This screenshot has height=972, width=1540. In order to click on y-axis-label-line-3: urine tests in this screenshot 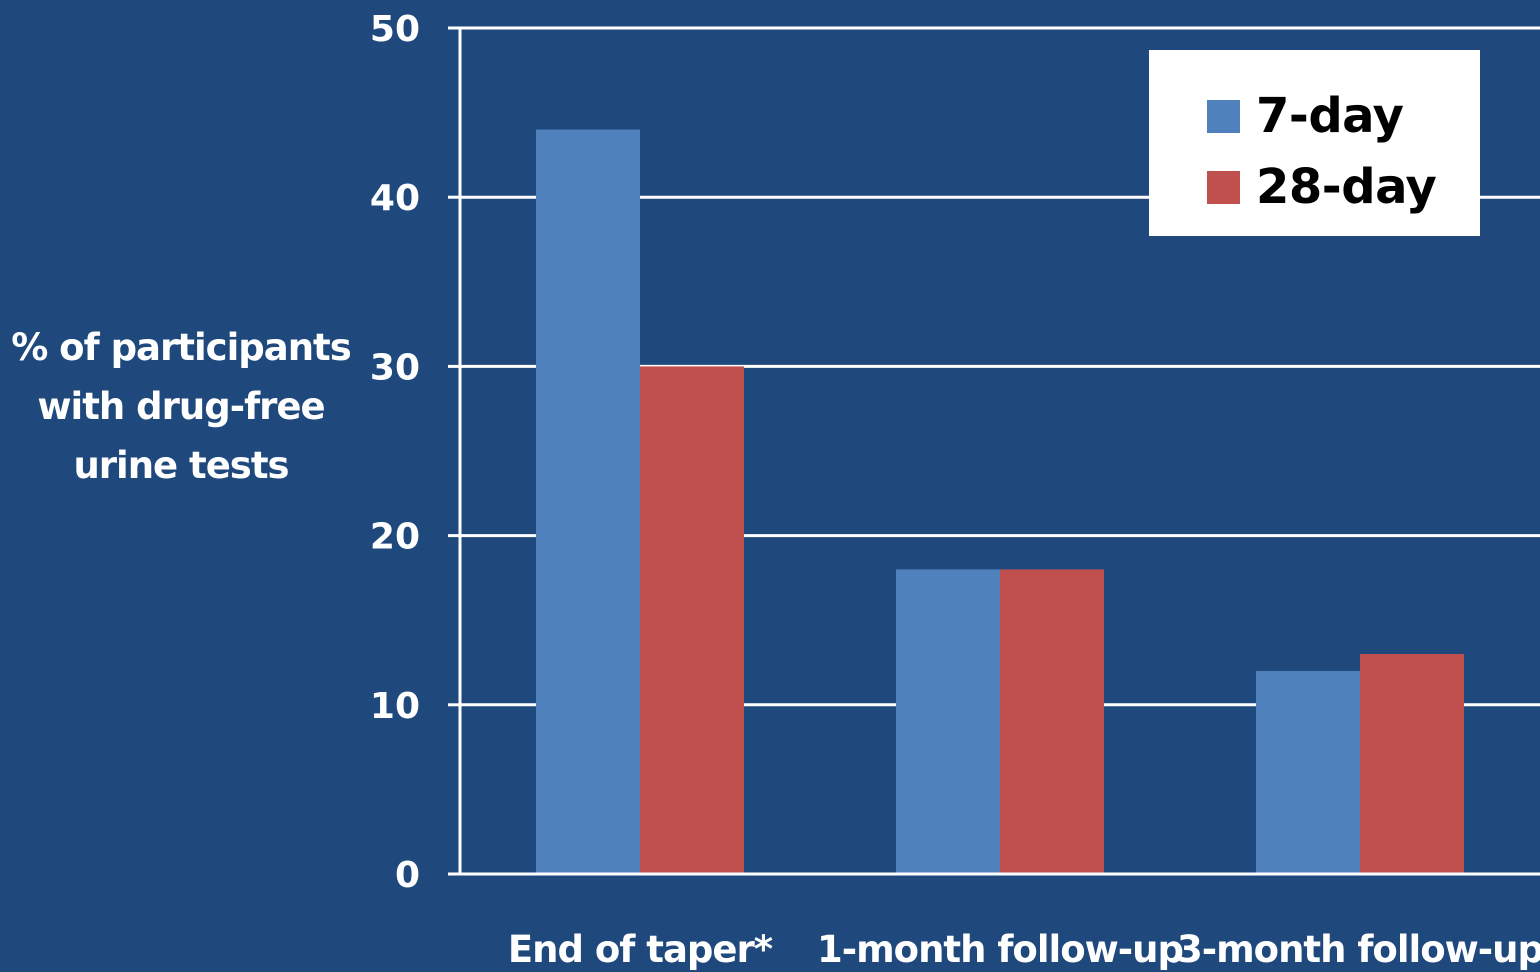, I will do `click(181, 465)`.